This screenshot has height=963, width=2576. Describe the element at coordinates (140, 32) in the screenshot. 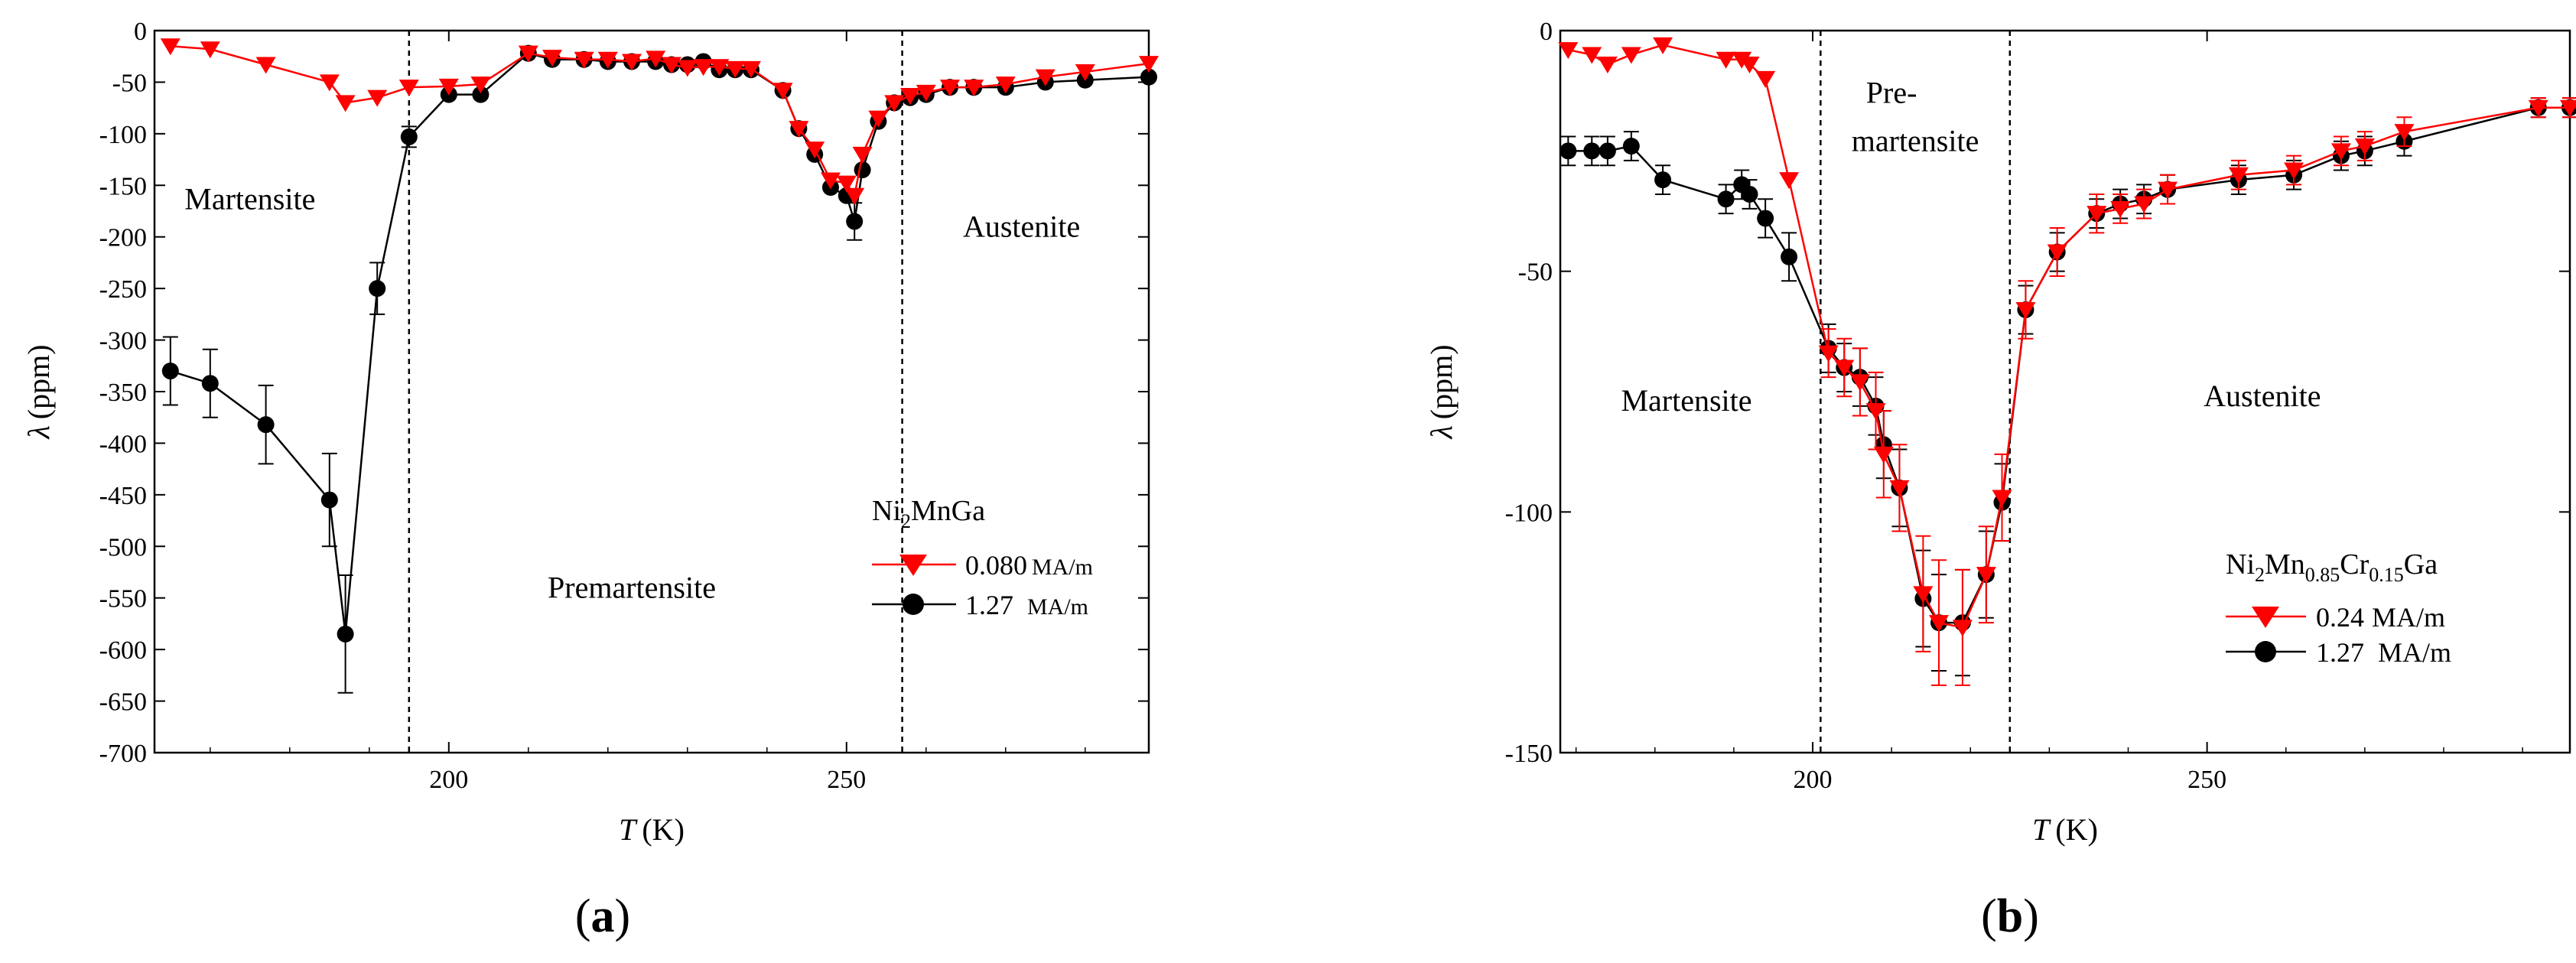

I see `panel-a-ytick-label: 0` at that location.